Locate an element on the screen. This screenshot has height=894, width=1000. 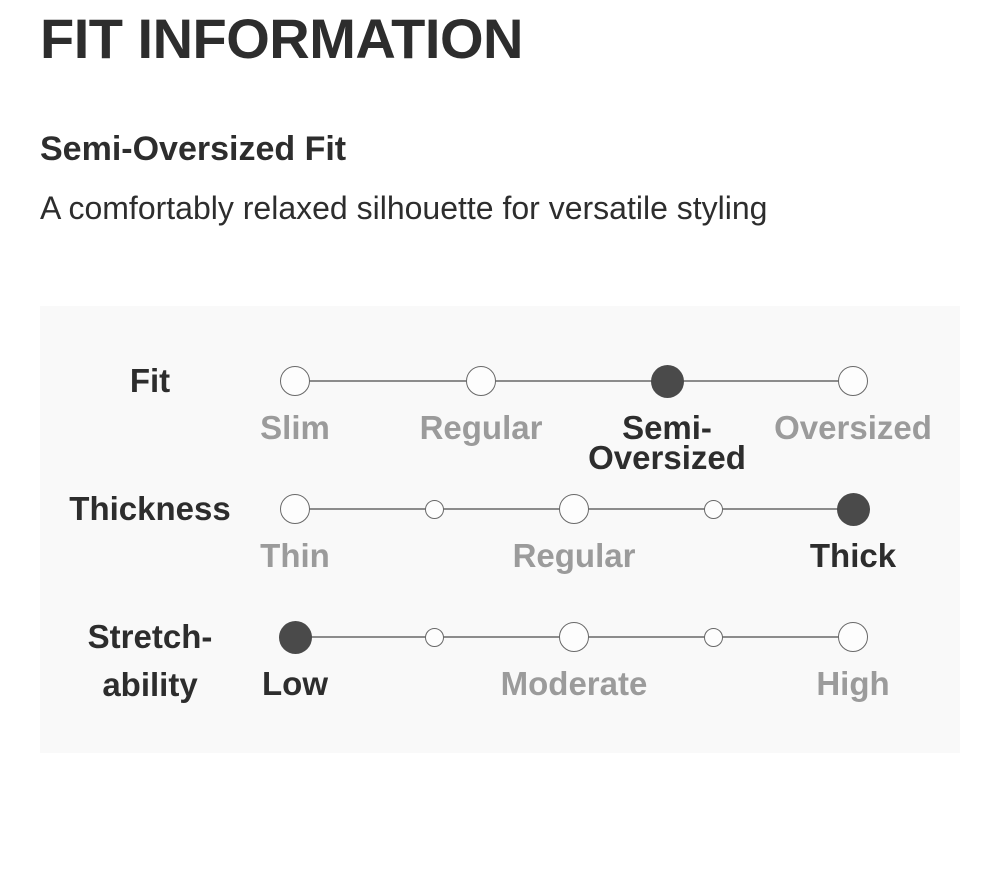
scale-value-label-line: Thick is located at coordinates (853, 555).